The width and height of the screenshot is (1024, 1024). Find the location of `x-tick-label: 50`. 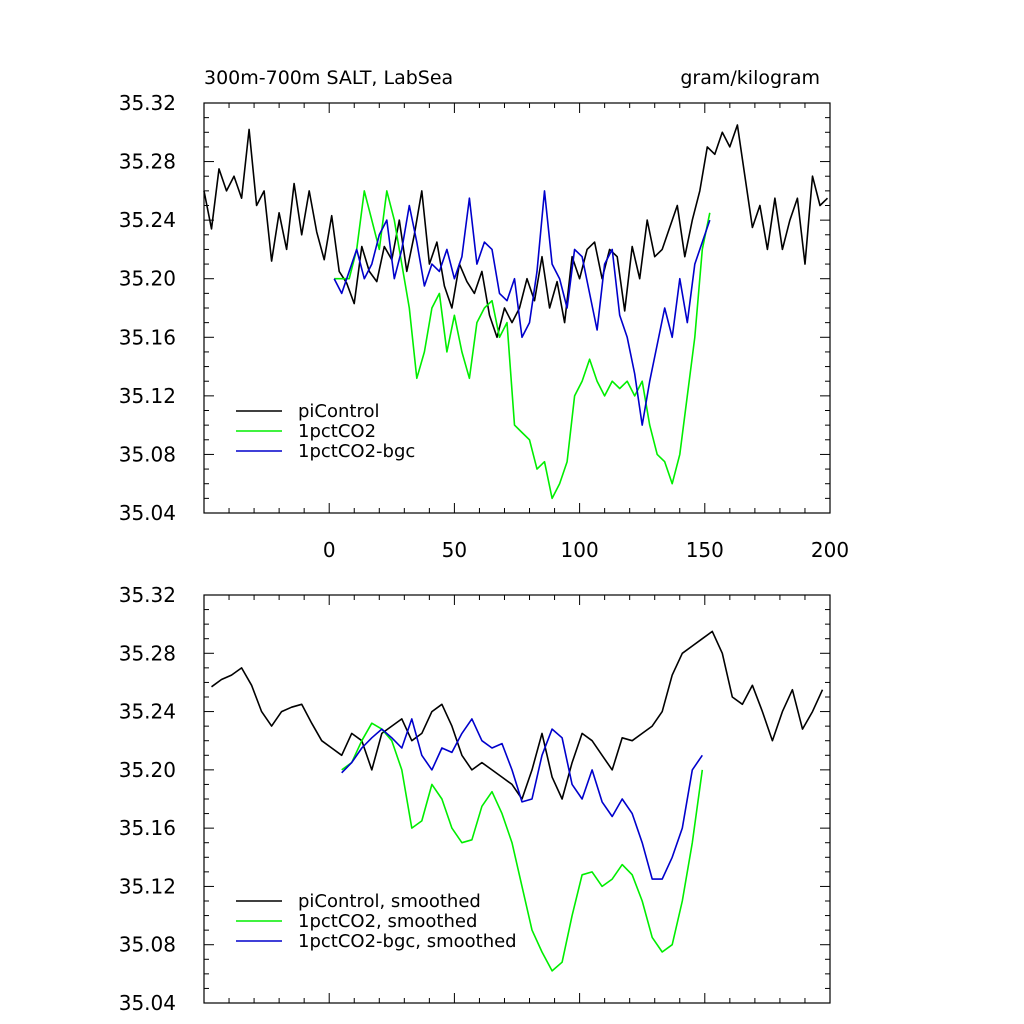

x-tick-label: 50 is located at coordinates (454, 550).